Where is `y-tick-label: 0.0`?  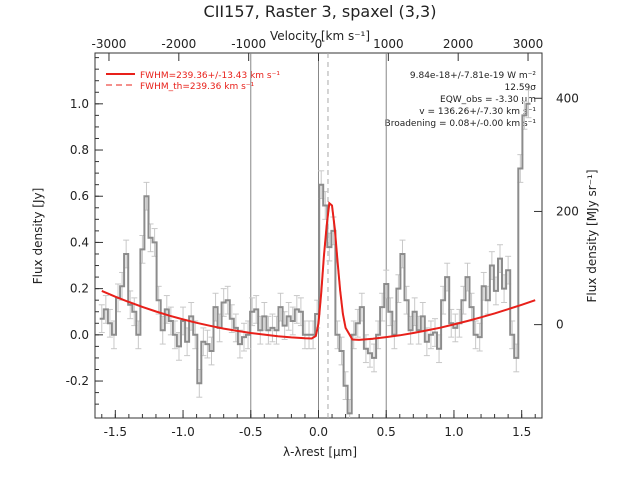
y-tick-label: 0.0 is located at coordinates (79, 335).